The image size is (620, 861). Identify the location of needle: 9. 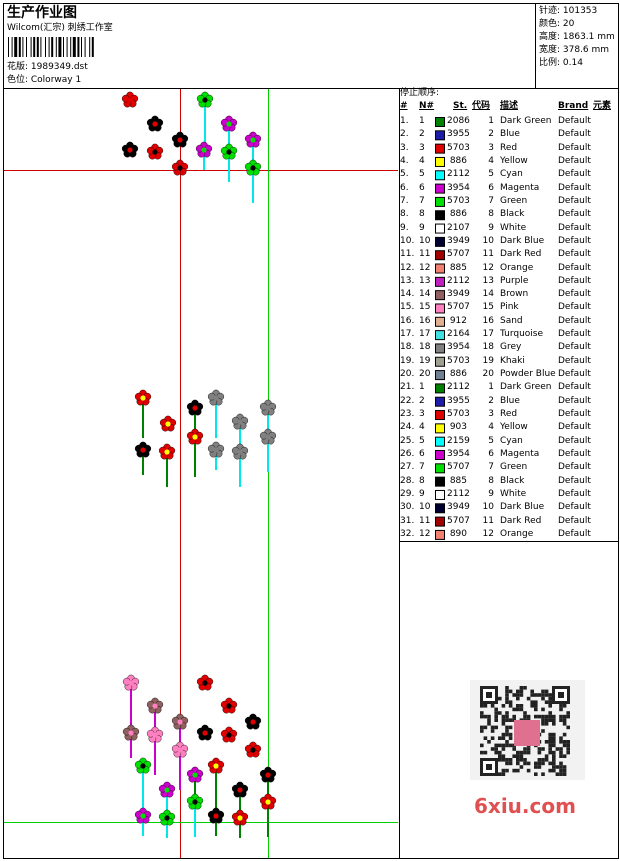
(422, 493).